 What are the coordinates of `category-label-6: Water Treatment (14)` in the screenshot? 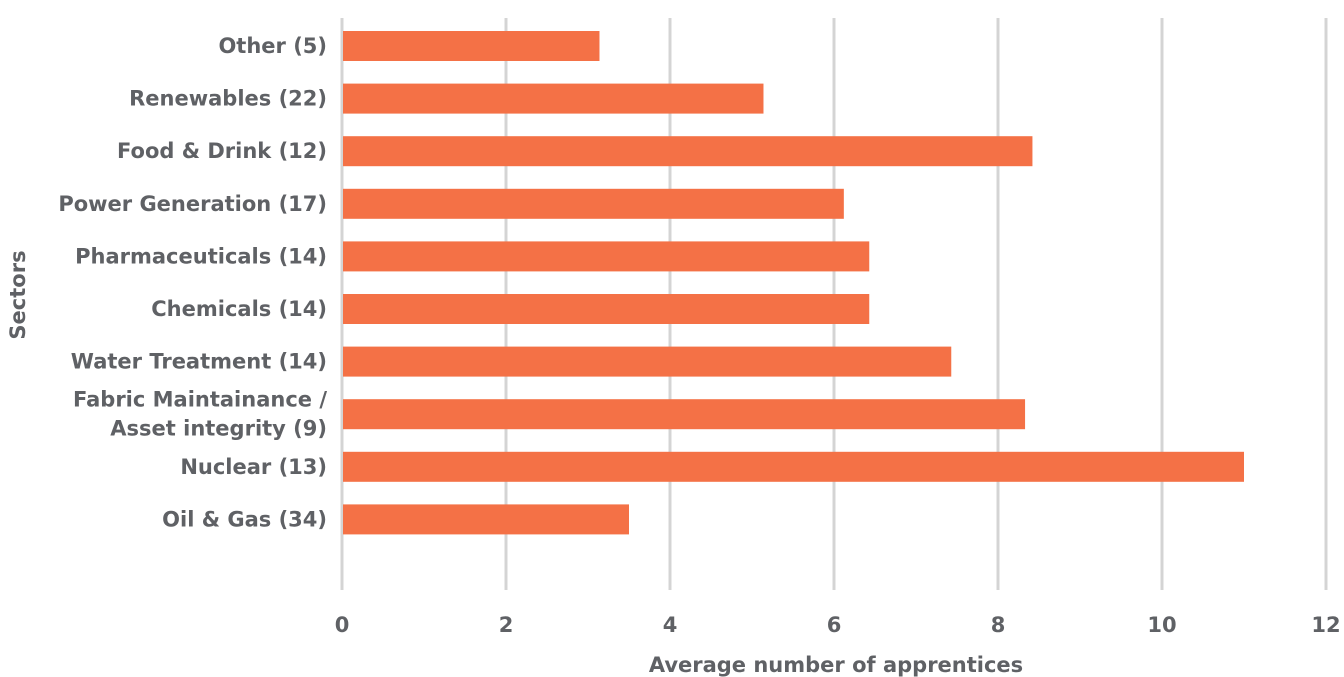 It's located at (199, 362).